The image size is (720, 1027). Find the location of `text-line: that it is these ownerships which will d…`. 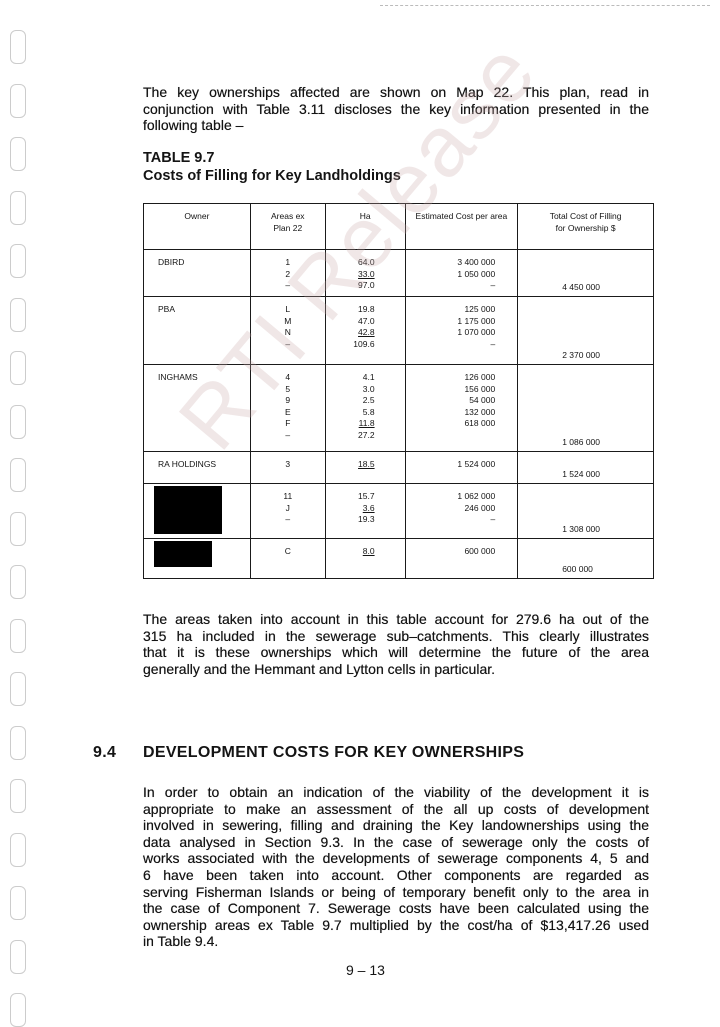

text-line: that it is these ownerships which will d… is located at coordinates (396, 652).